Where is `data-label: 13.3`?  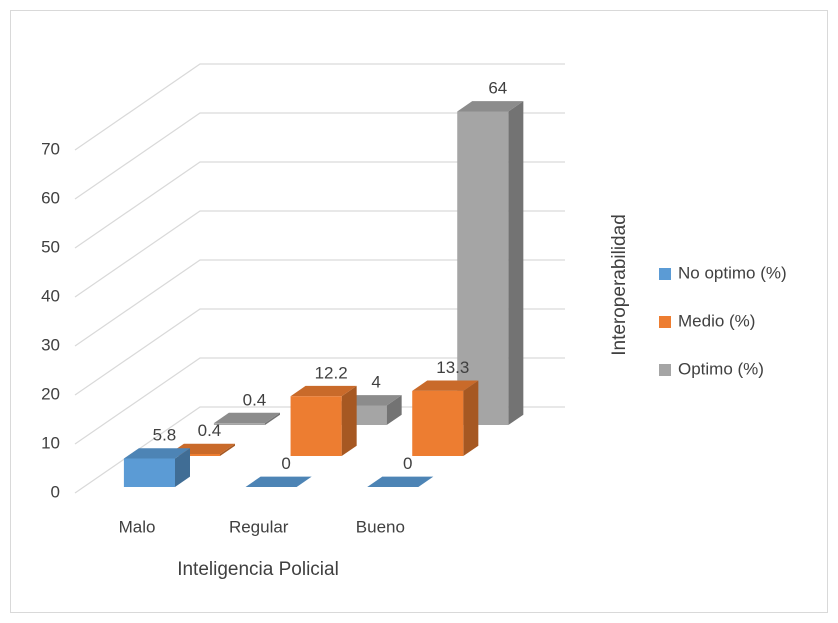
data-label: 13.3 is located at coordinates (452, 367).